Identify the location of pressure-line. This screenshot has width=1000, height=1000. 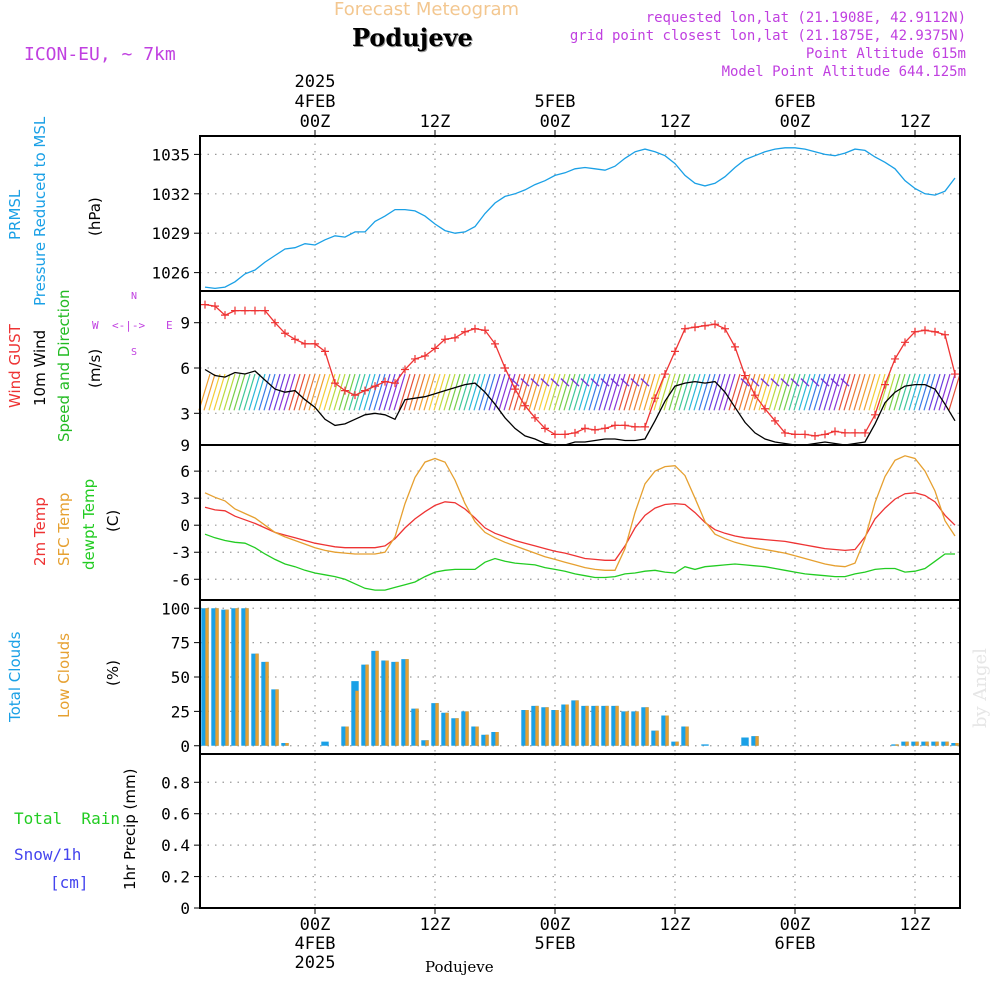
(580, 218).